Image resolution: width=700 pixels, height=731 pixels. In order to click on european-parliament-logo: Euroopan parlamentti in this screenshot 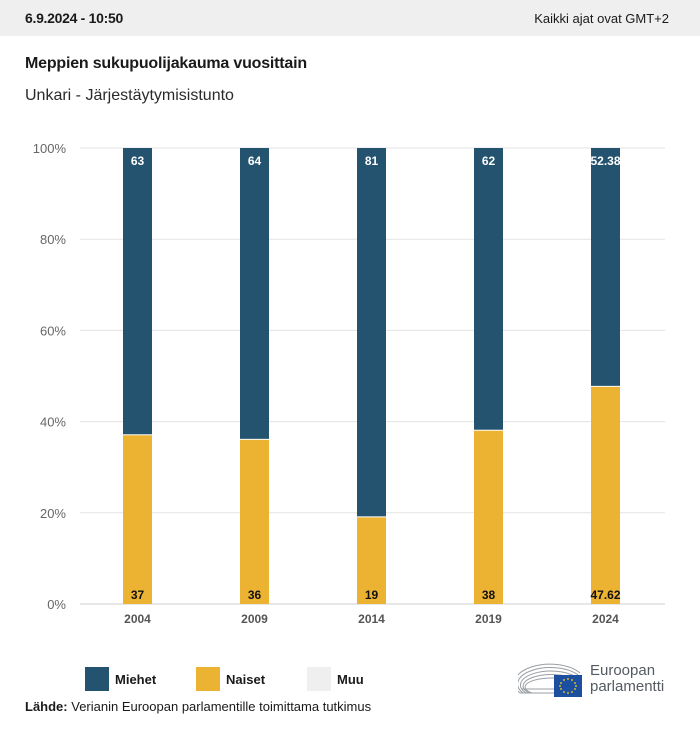, I will do `click(591, 679)`.